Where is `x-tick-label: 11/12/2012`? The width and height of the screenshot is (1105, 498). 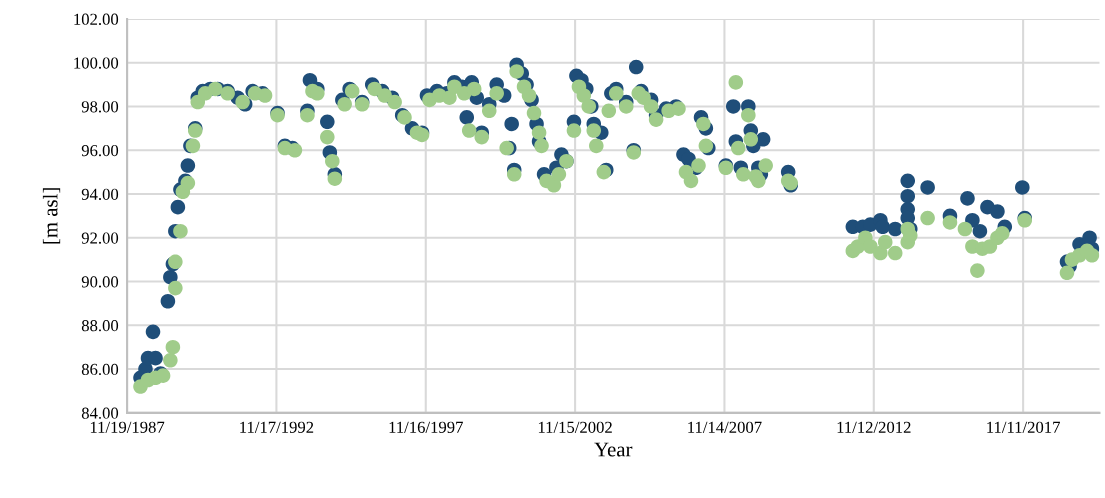
x-tick-label: 11/12/2012 is located at coordinates (874, 427).